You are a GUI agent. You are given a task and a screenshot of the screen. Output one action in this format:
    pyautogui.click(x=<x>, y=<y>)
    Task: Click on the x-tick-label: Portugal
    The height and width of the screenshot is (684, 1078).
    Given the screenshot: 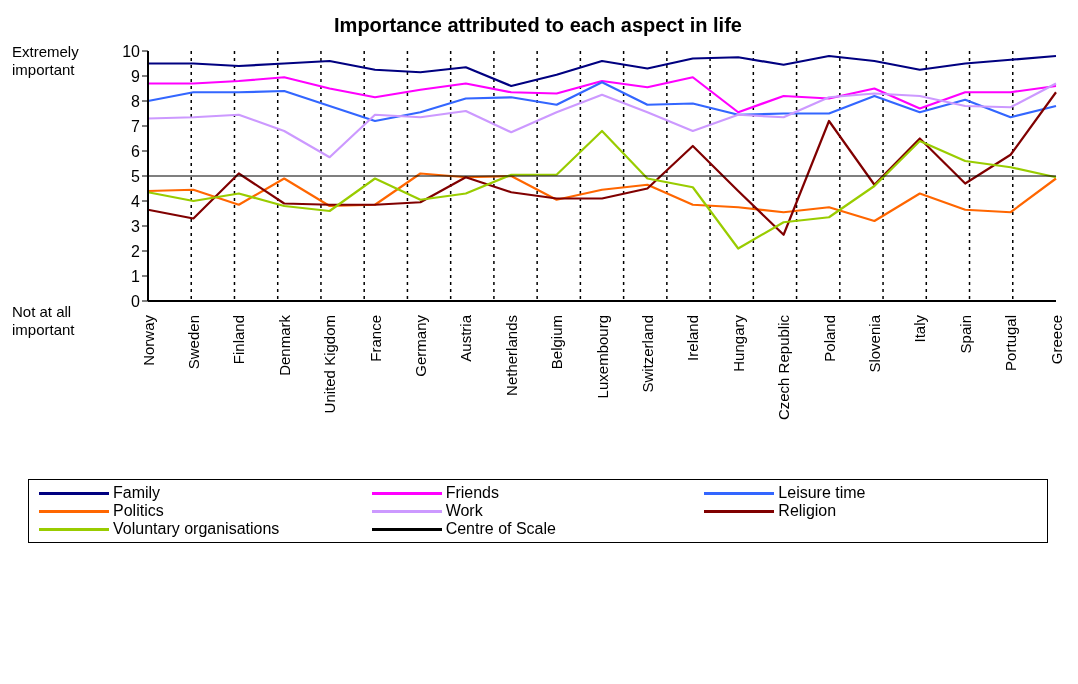 What is the action you would take?
    pyautogui.click(x=1011, y=343)
    